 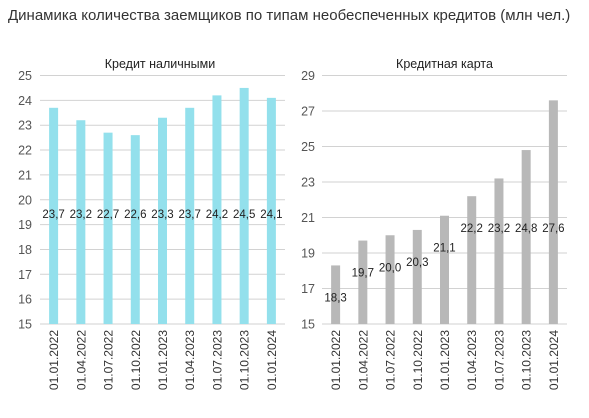 What do you see at coordinates (108, 215) in the screenshot?
I see `data-label: 22,7` at bounding box center [108, 215].